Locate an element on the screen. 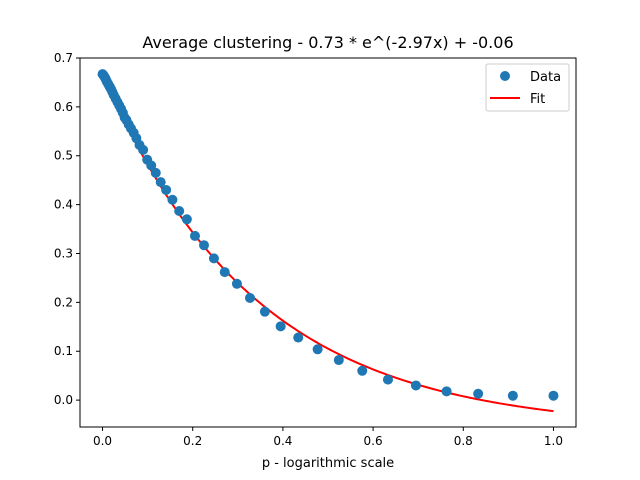  legend: Data Fit is located at coordinates (527, 87).